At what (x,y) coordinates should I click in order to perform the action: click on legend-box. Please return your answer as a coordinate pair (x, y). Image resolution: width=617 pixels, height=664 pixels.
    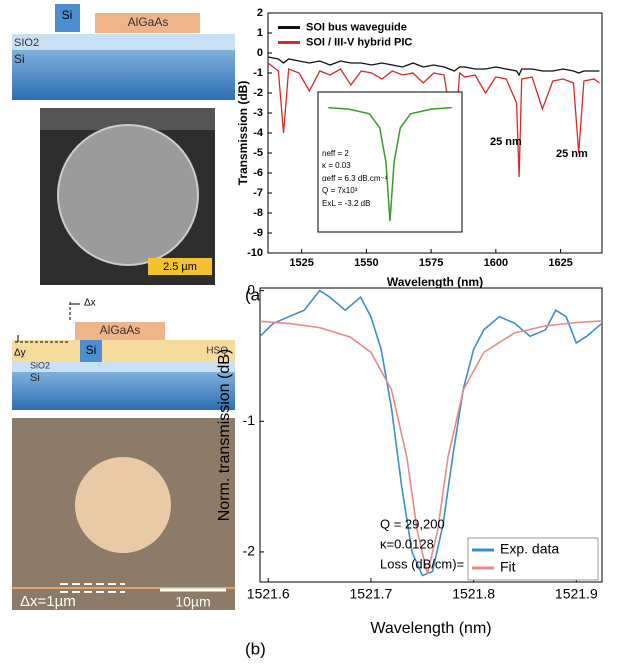
    Looking at the image, I should click on (533, 559).